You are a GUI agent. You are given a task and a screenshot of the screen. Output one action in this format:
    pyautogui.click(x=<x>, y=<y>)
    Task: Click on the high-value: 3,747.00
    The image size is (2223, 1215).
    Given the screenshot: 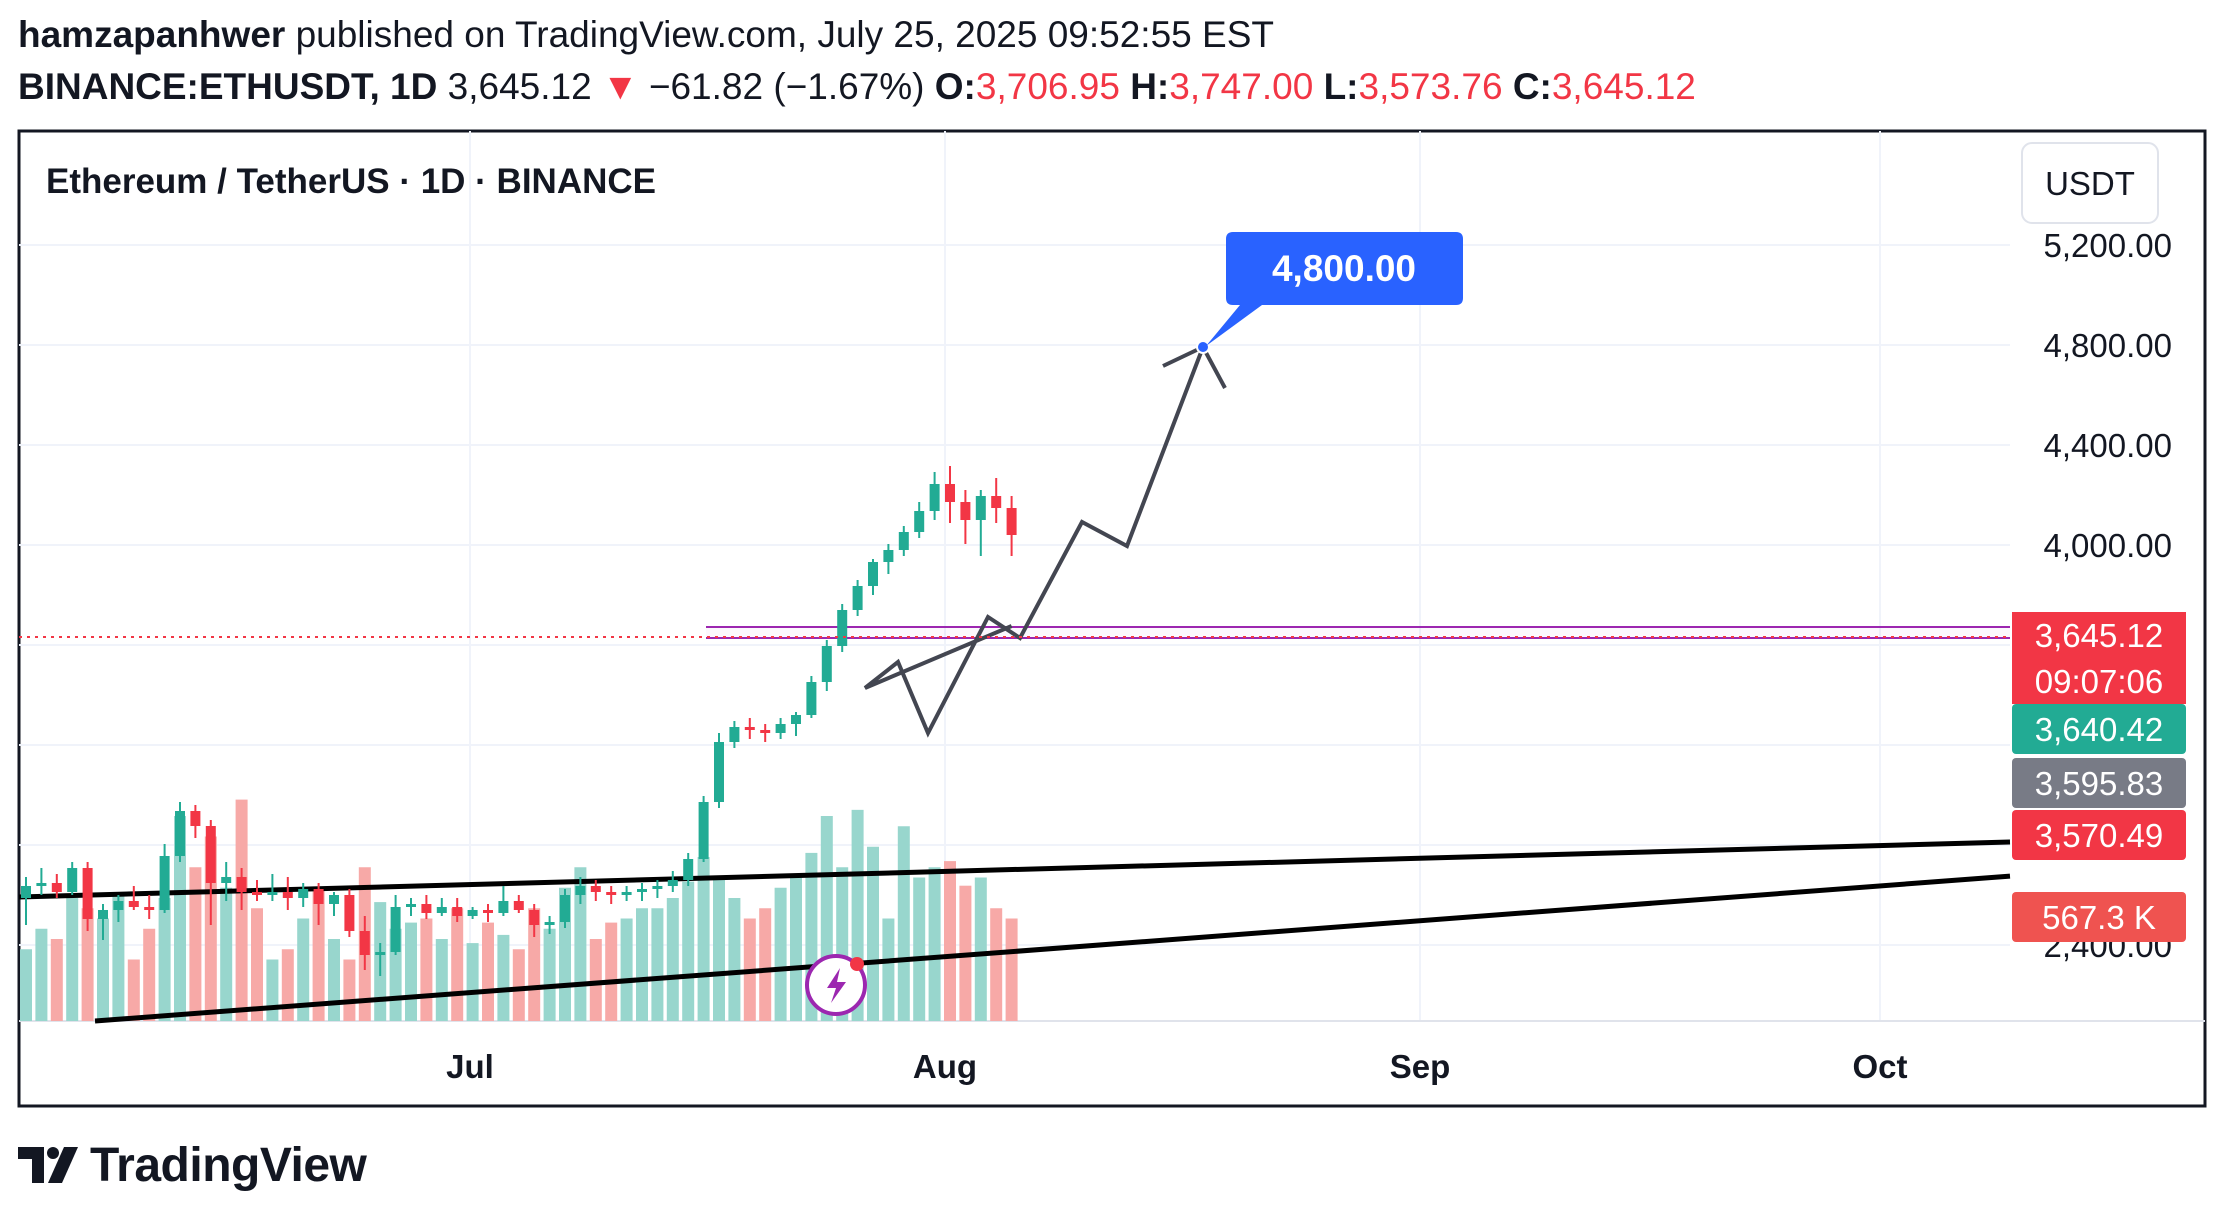 What is the action you would take?
    pyautogui.click(x=1241, y=86)
    